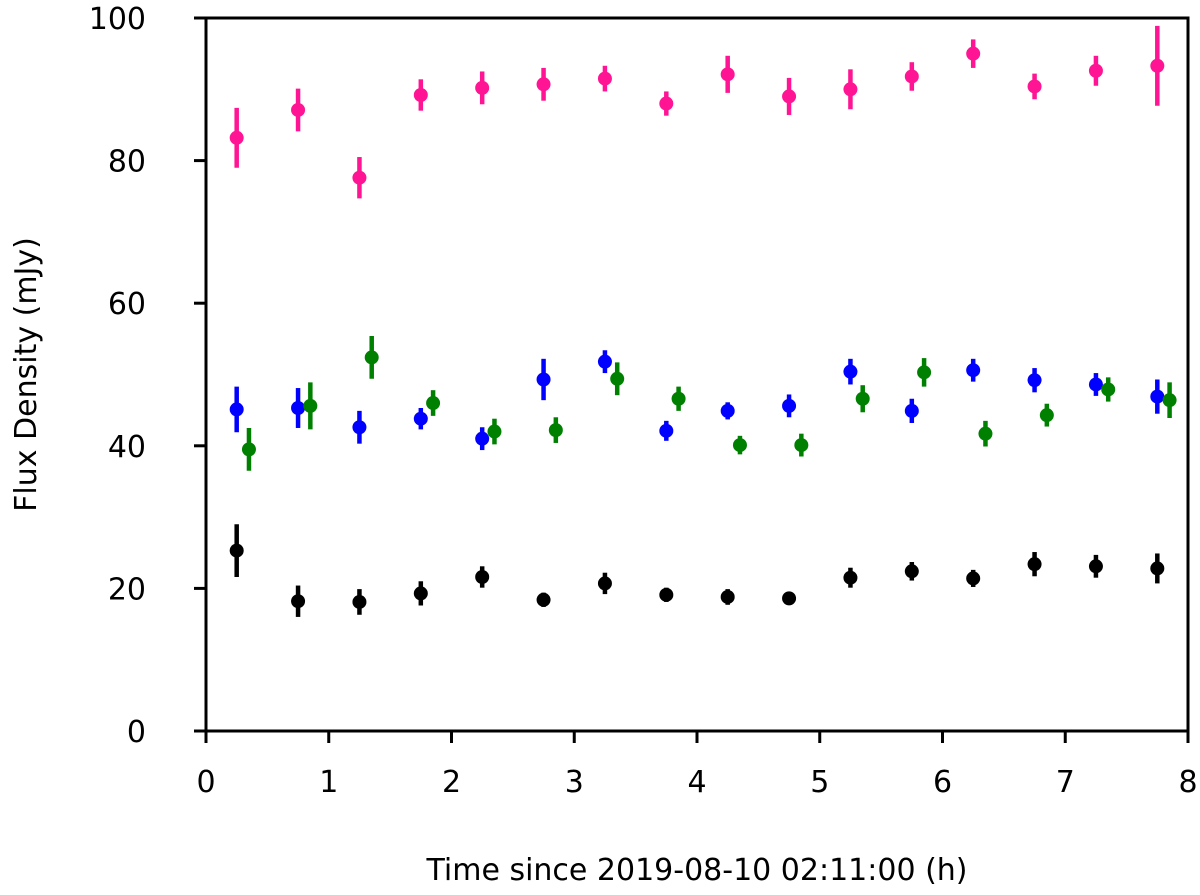 The height and width of the screenshot is (895, 1200). I want to click on x-tick-label: 3, so click(574, 782).